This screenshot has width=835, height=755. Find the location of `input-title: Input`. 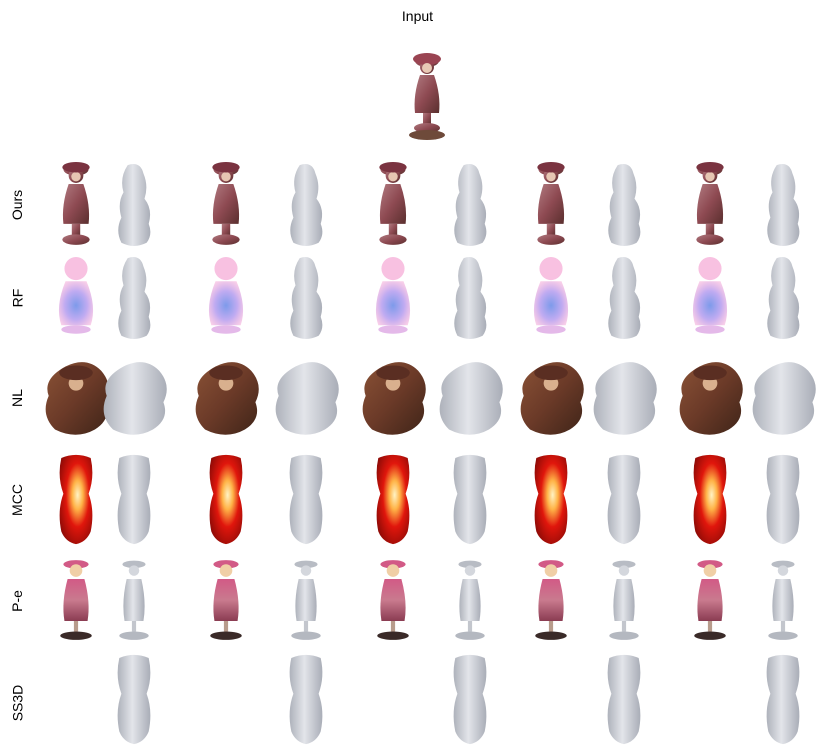

input-title: Input is located at coordinates (417, 16).